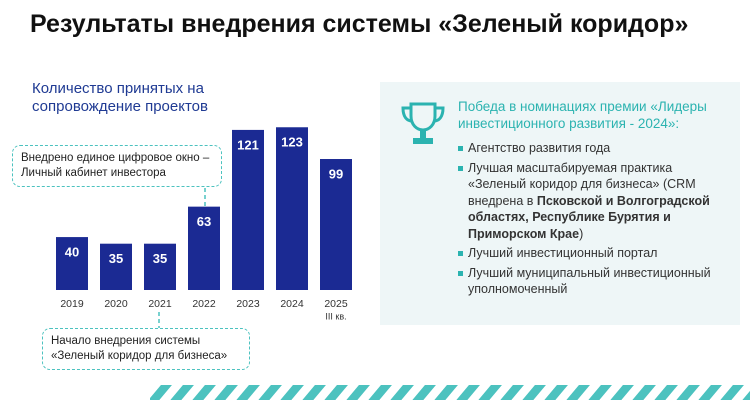 Image resolution: width=750 pixels, height=400 pixels. Describe the element at coordinates (116, 304) in the screenshot. I see `x-tick-label: 2020` at that location.